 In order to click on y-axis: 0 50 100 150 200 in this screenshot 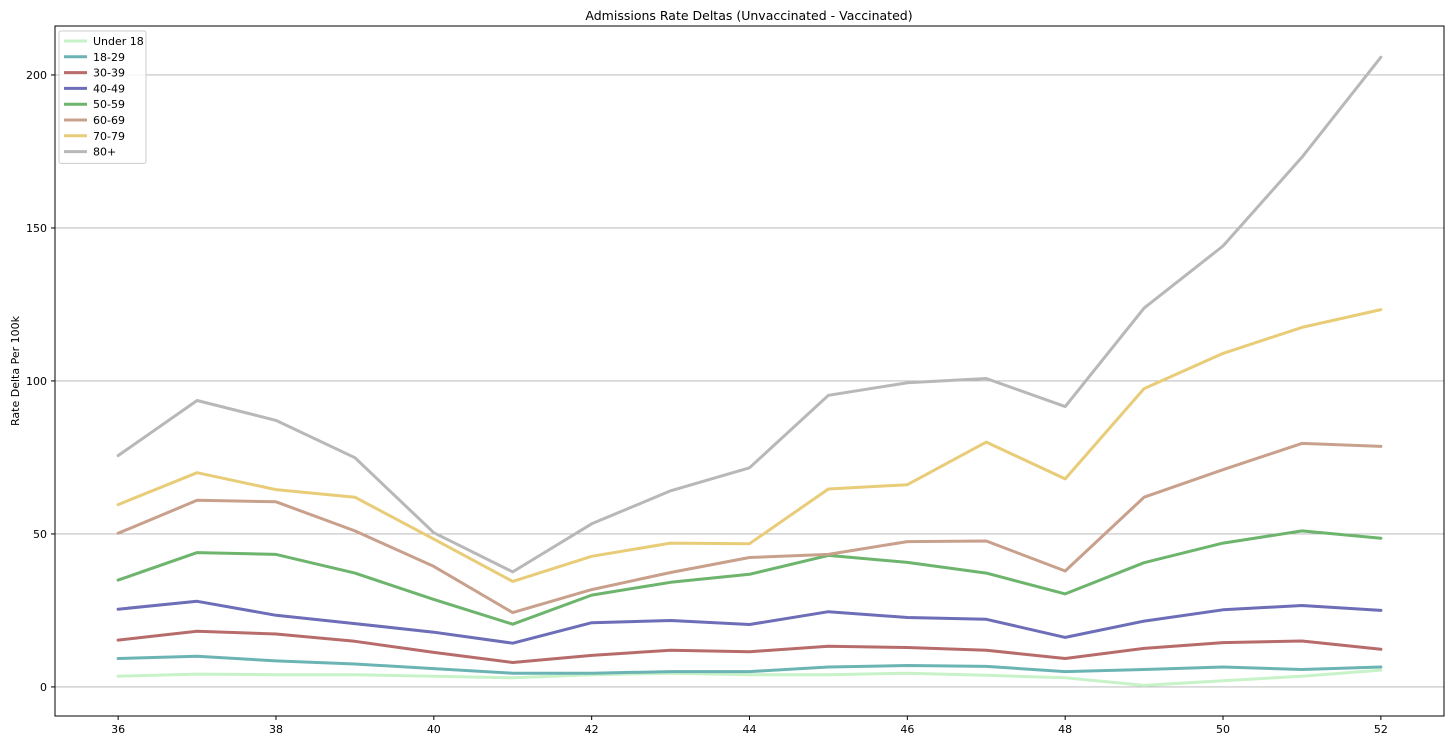, I will do `click(40, 381)`.